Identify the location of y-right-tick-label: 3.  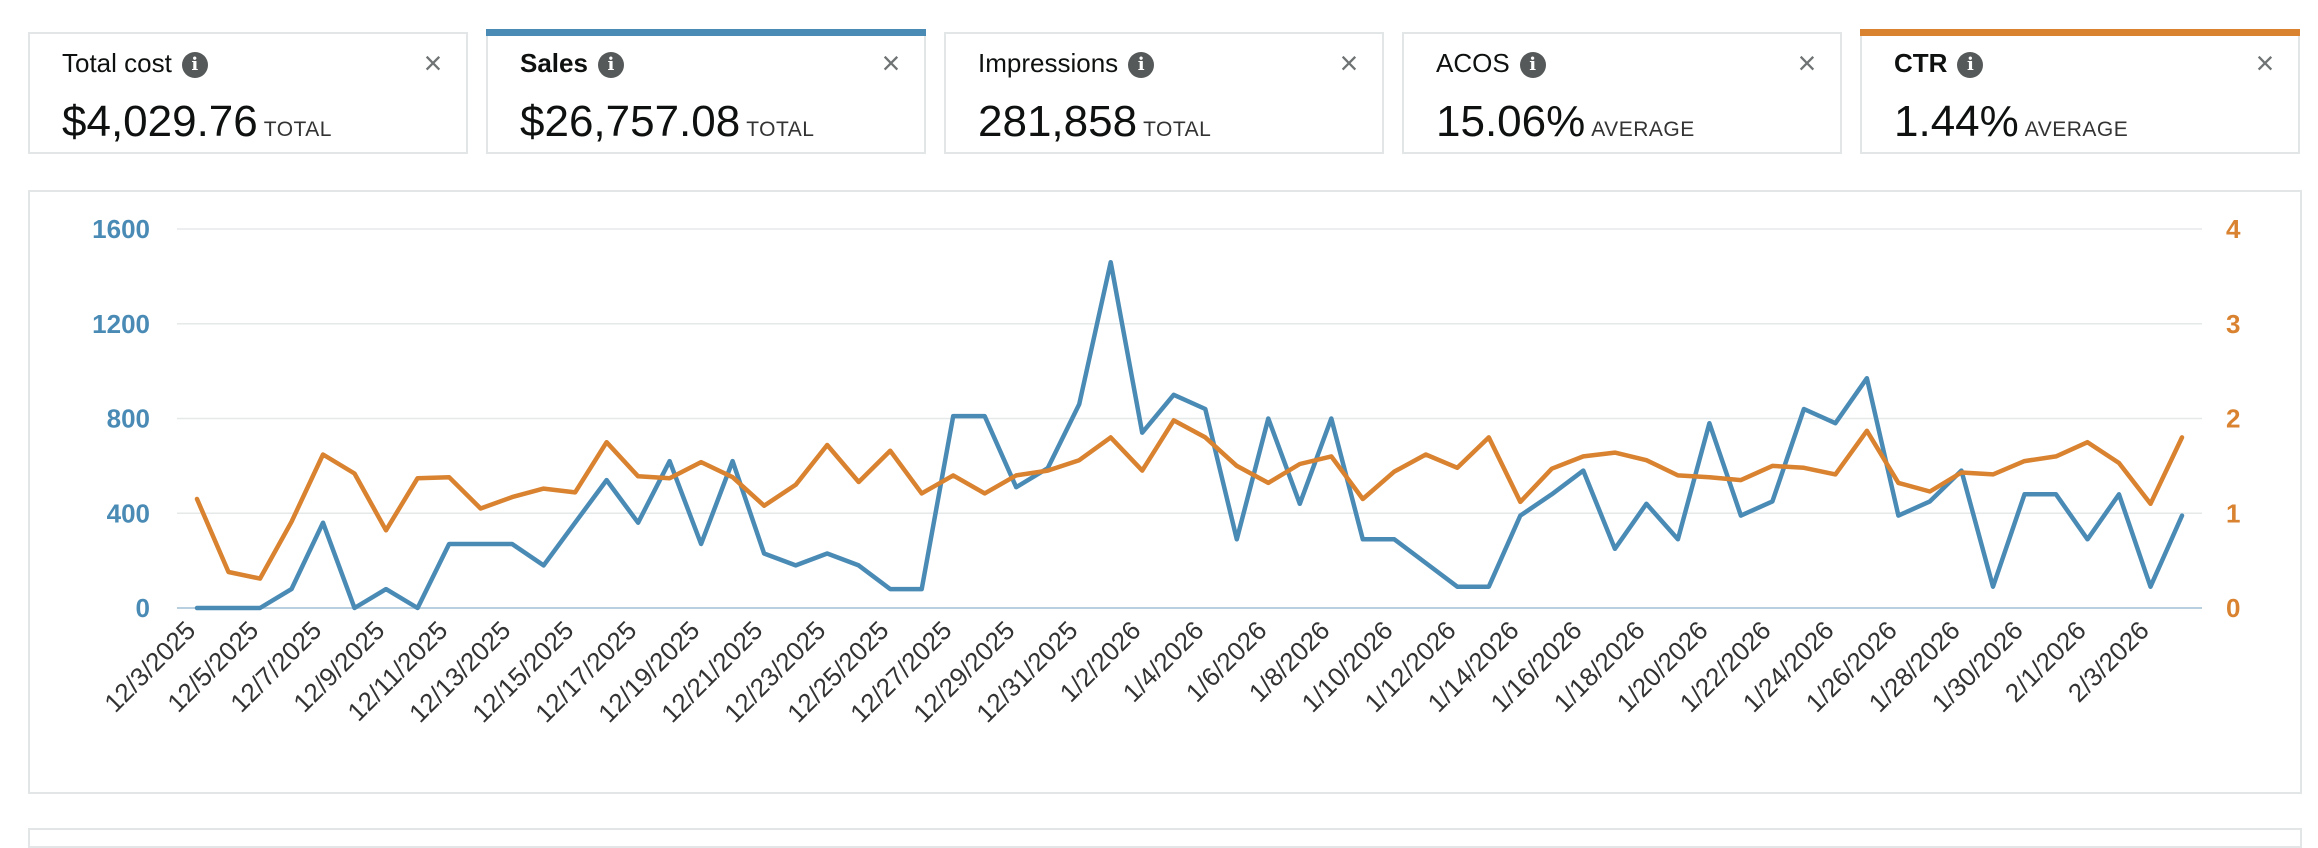
(2233, 324).